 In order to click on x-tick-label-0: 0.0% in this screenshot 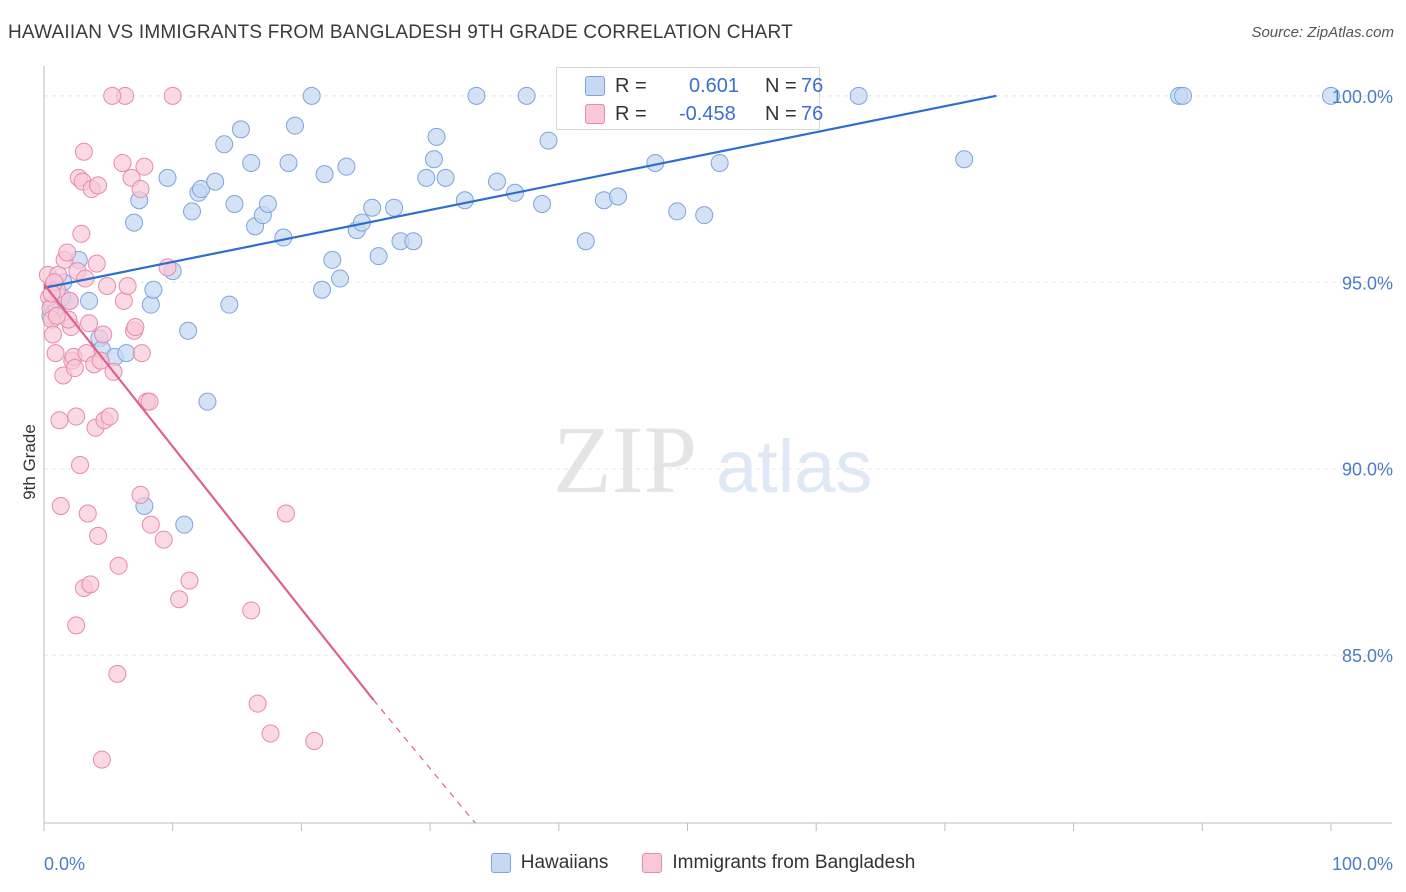, I will do `click(64, 864)`.